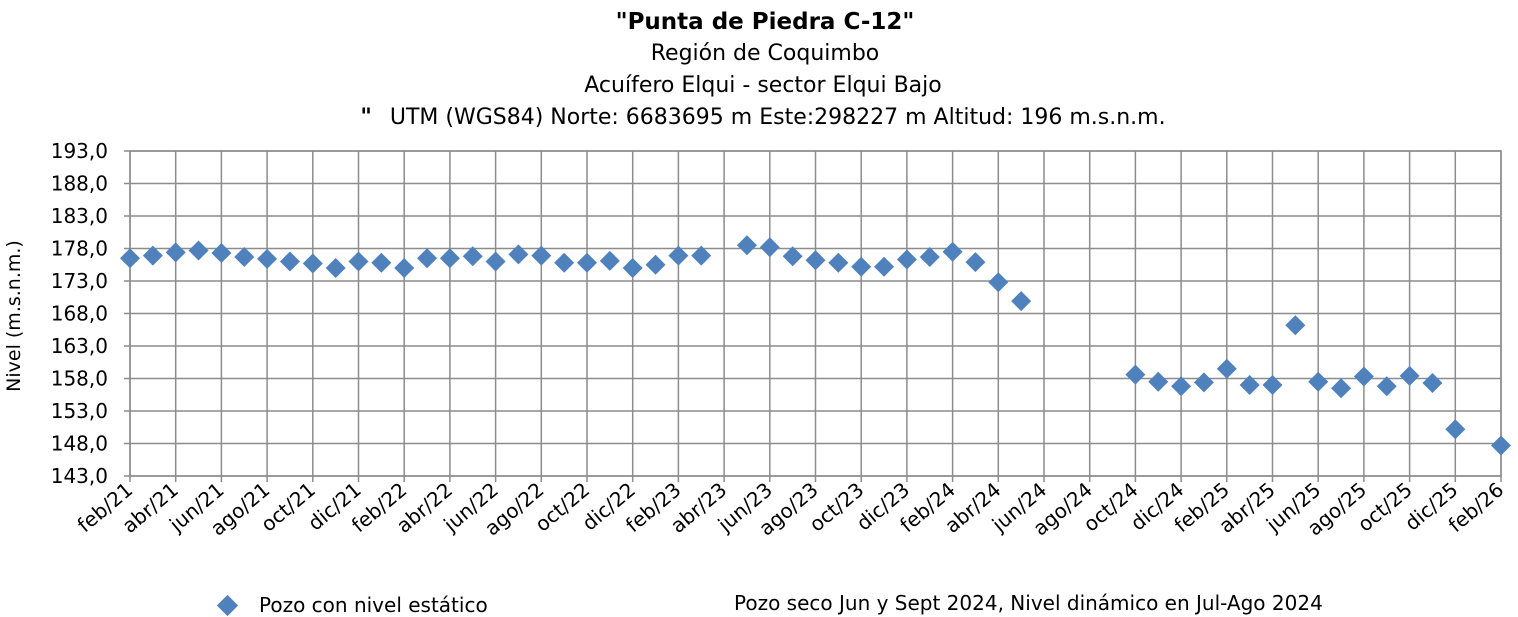  I want to click on y-tick-label: 188,0, so click(79, 184).